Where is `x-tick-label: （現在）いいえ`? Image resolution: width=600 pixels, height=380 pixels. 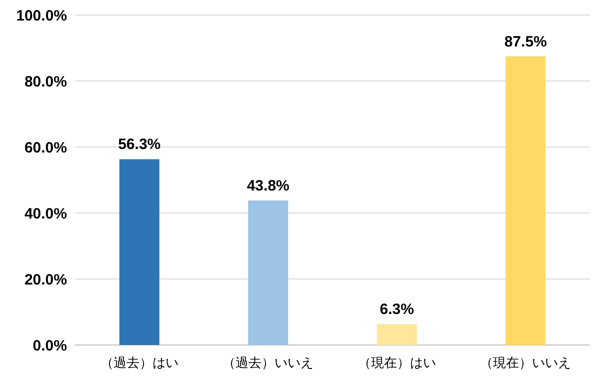
x-tick-label: （現在）いいえ is located at coordinates (526, 362).